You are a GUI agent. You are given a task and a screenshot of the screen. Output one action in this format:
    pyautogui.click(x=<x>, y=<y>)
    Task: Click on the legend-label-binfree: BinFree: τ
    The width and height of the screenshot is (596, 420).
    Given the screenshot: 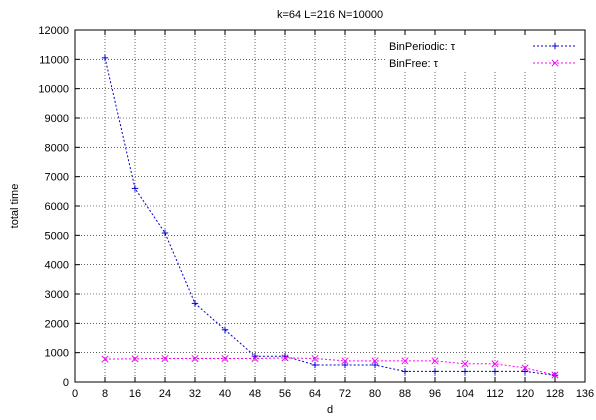 What is the action you would take?
    pyautogui.click(x=414, y=64)
    